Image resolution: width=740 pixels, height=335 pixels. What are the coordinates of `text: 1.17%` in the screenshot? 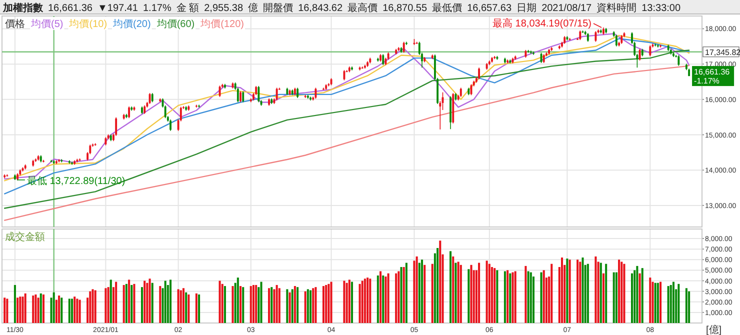 It's located at (157, 8).